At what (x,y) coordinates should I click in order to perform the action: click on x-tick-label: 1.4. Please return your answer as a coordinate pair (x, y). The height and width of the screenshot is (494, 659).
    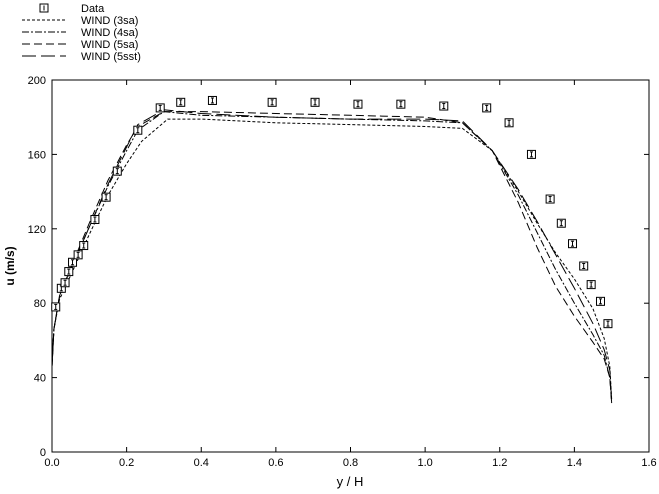
    Looking at the image, I should click on (574, 463).